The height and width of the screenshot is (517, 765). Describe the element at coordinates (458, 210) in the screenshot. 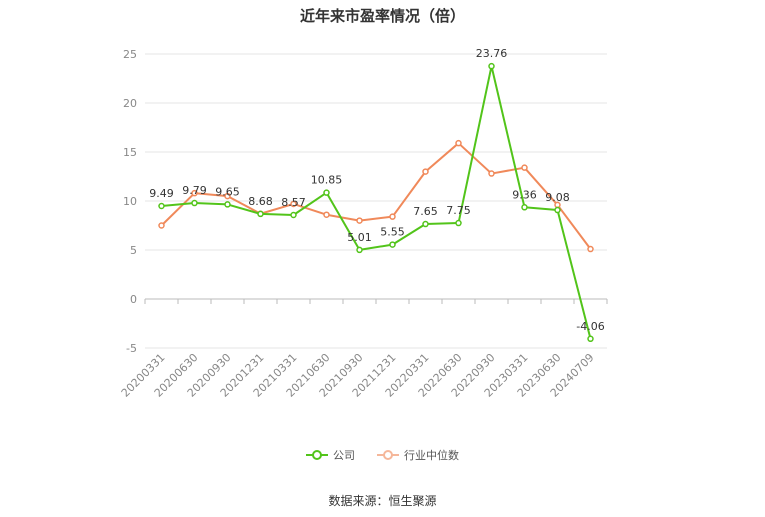

I see `company-data-label: 7.75` at that location.